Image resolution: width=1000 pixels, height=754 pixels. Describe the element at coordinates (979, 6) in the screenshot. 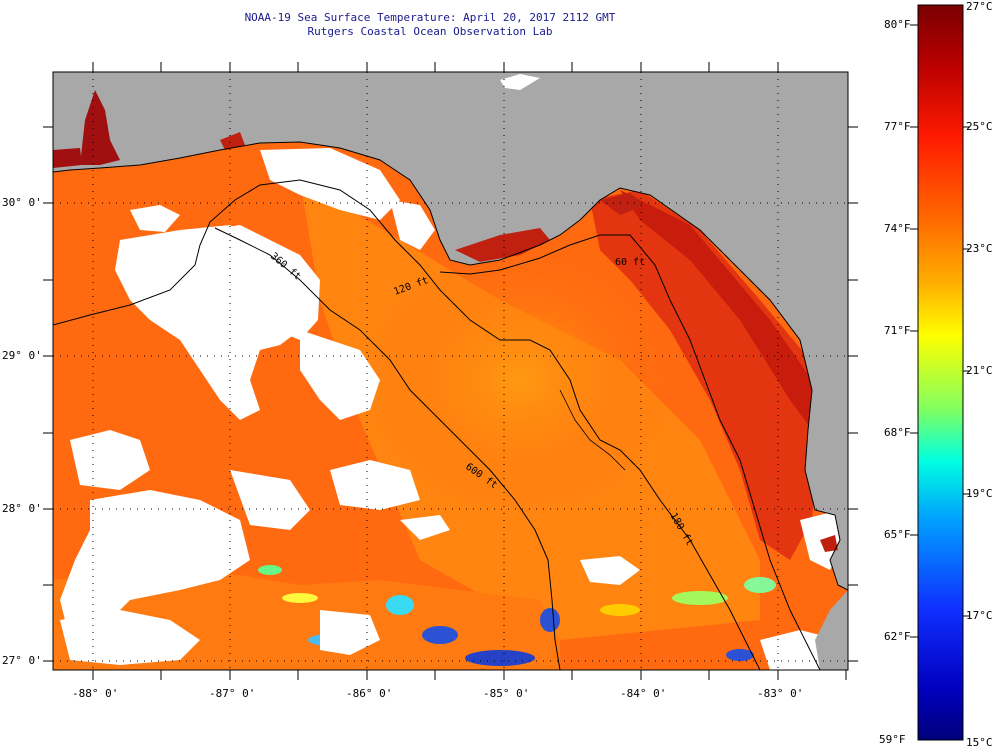

I see `colorbar-c-27: 27°C` at that location.